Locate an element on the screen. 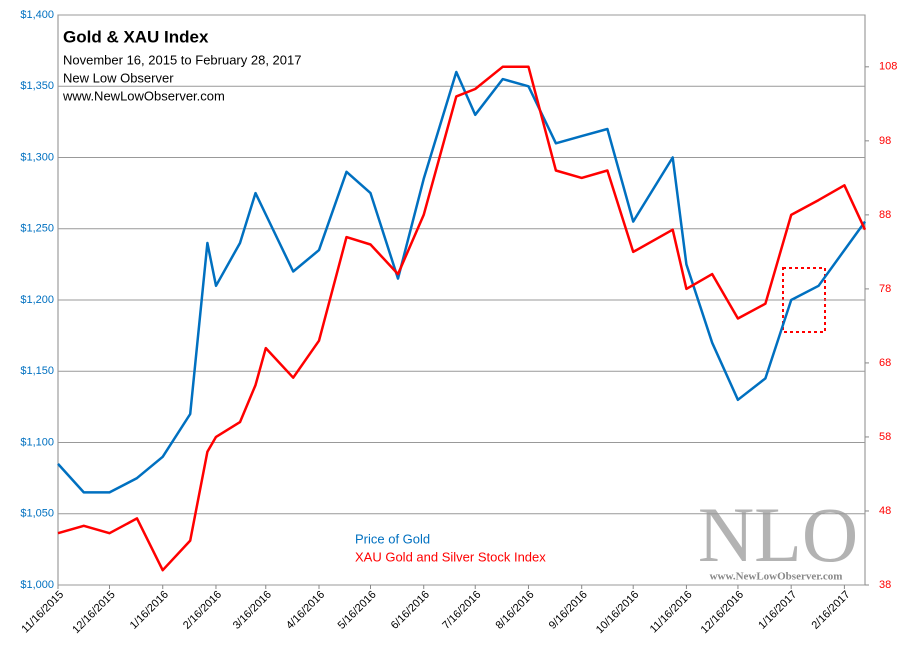  y-tick-label: $1,200 is located at coordinates (37, 300).